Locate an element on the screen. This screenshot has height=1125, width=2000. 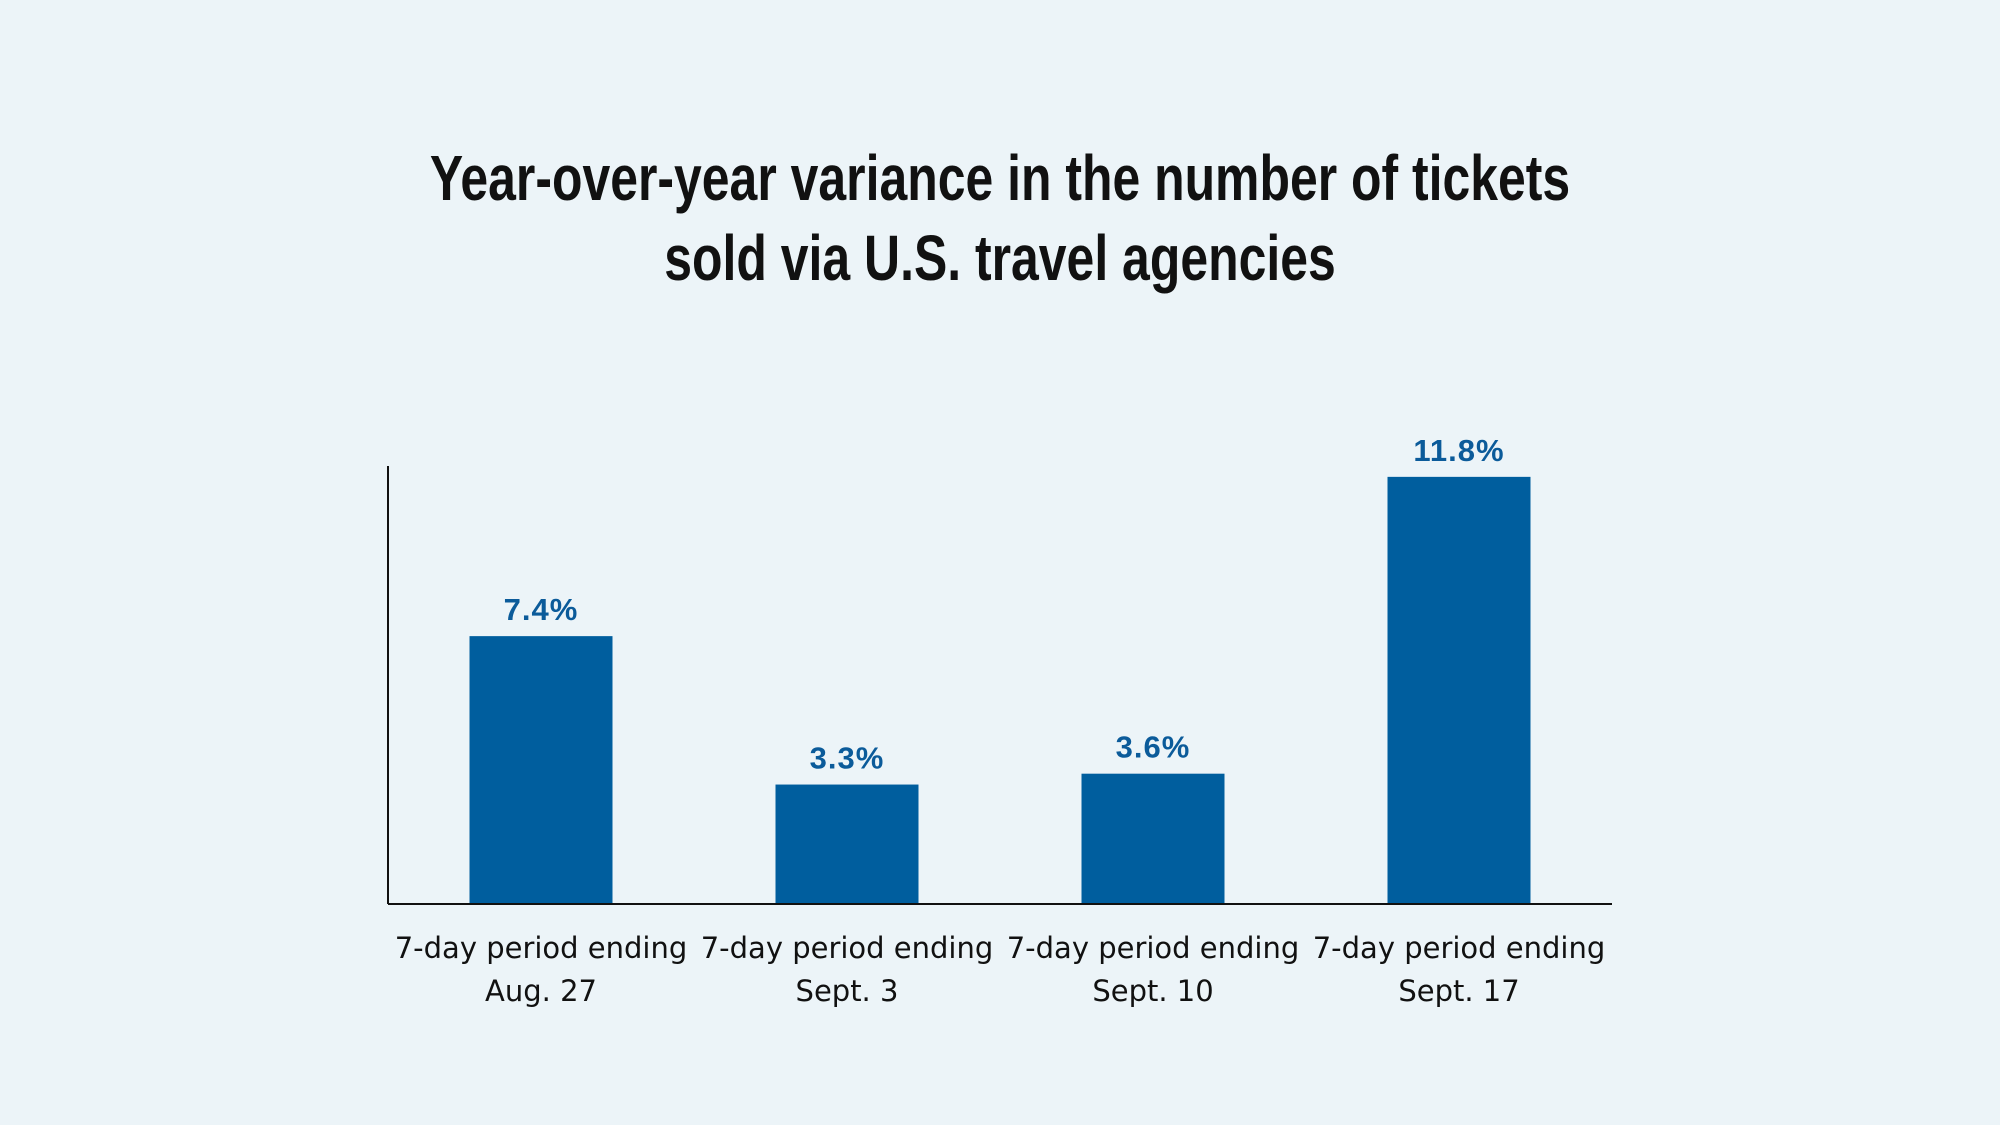
value-label-4: 11.8% is located at coordinates (1458, 450).